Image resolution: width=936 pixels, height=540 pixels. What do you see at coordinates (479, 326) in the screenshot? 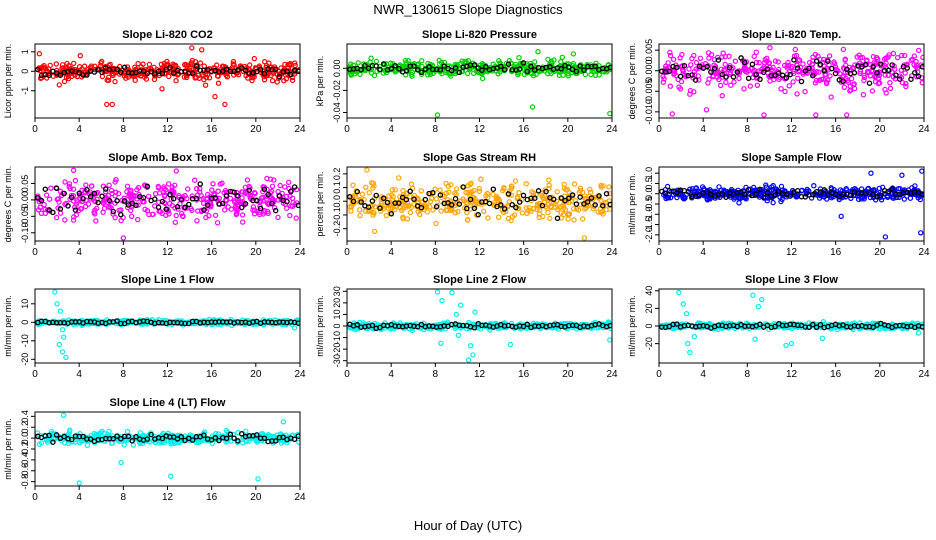
I see `data-points` at bounding box center [479, 326].